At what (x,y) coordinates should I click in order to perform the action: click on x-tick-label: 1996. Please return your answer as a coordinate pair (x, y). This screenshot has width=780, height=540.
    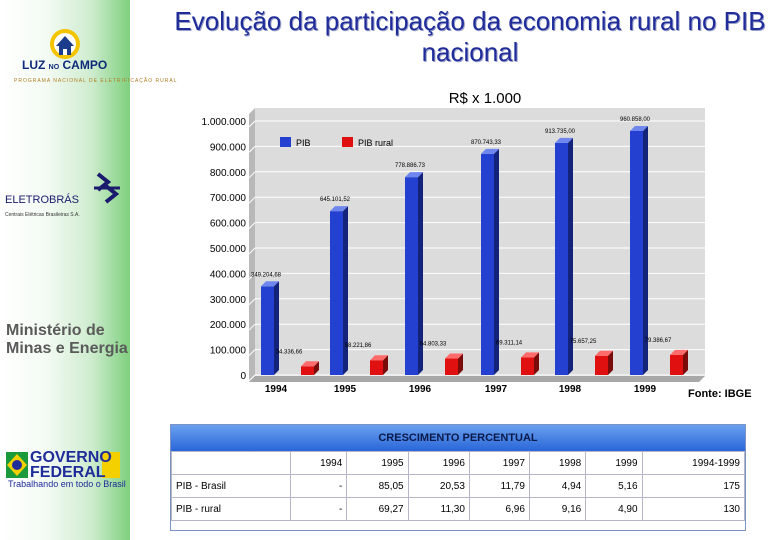
    Looking at the image, I should click on (420, 389).